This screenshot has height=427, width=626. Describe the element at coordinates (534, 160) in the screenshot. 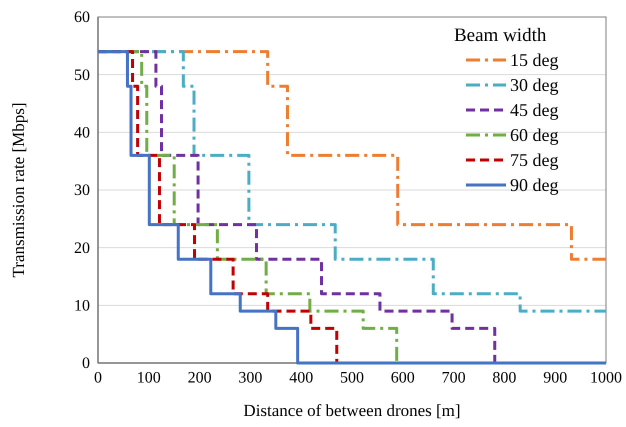

I see `legend-label: 75 deg` at that location.